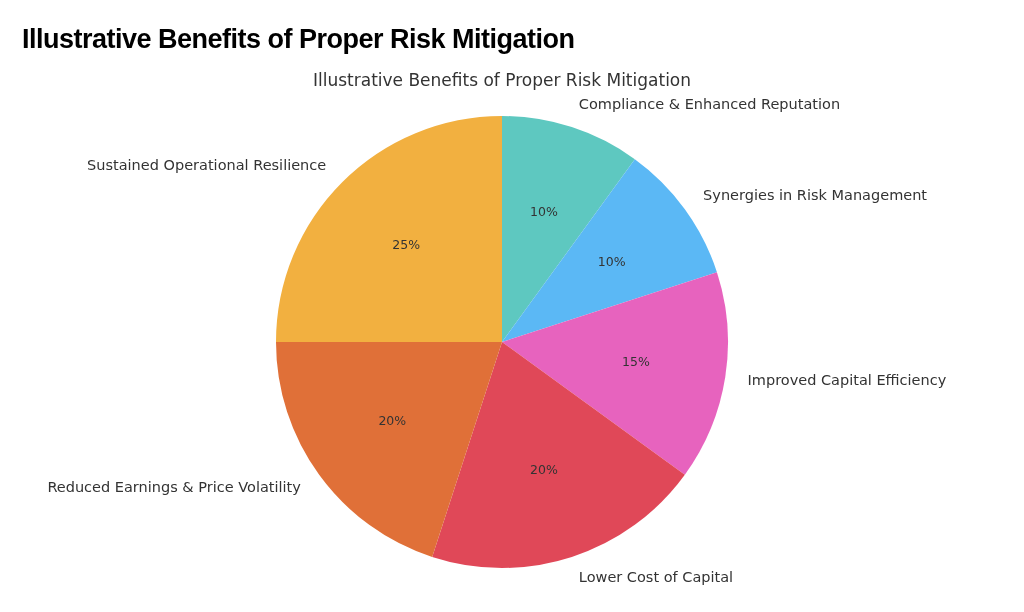 The height and width of the screenshot is (612, 1024). I want to click on slice-label: Reduced Earnings & Price Volatility, so click(174, 486).